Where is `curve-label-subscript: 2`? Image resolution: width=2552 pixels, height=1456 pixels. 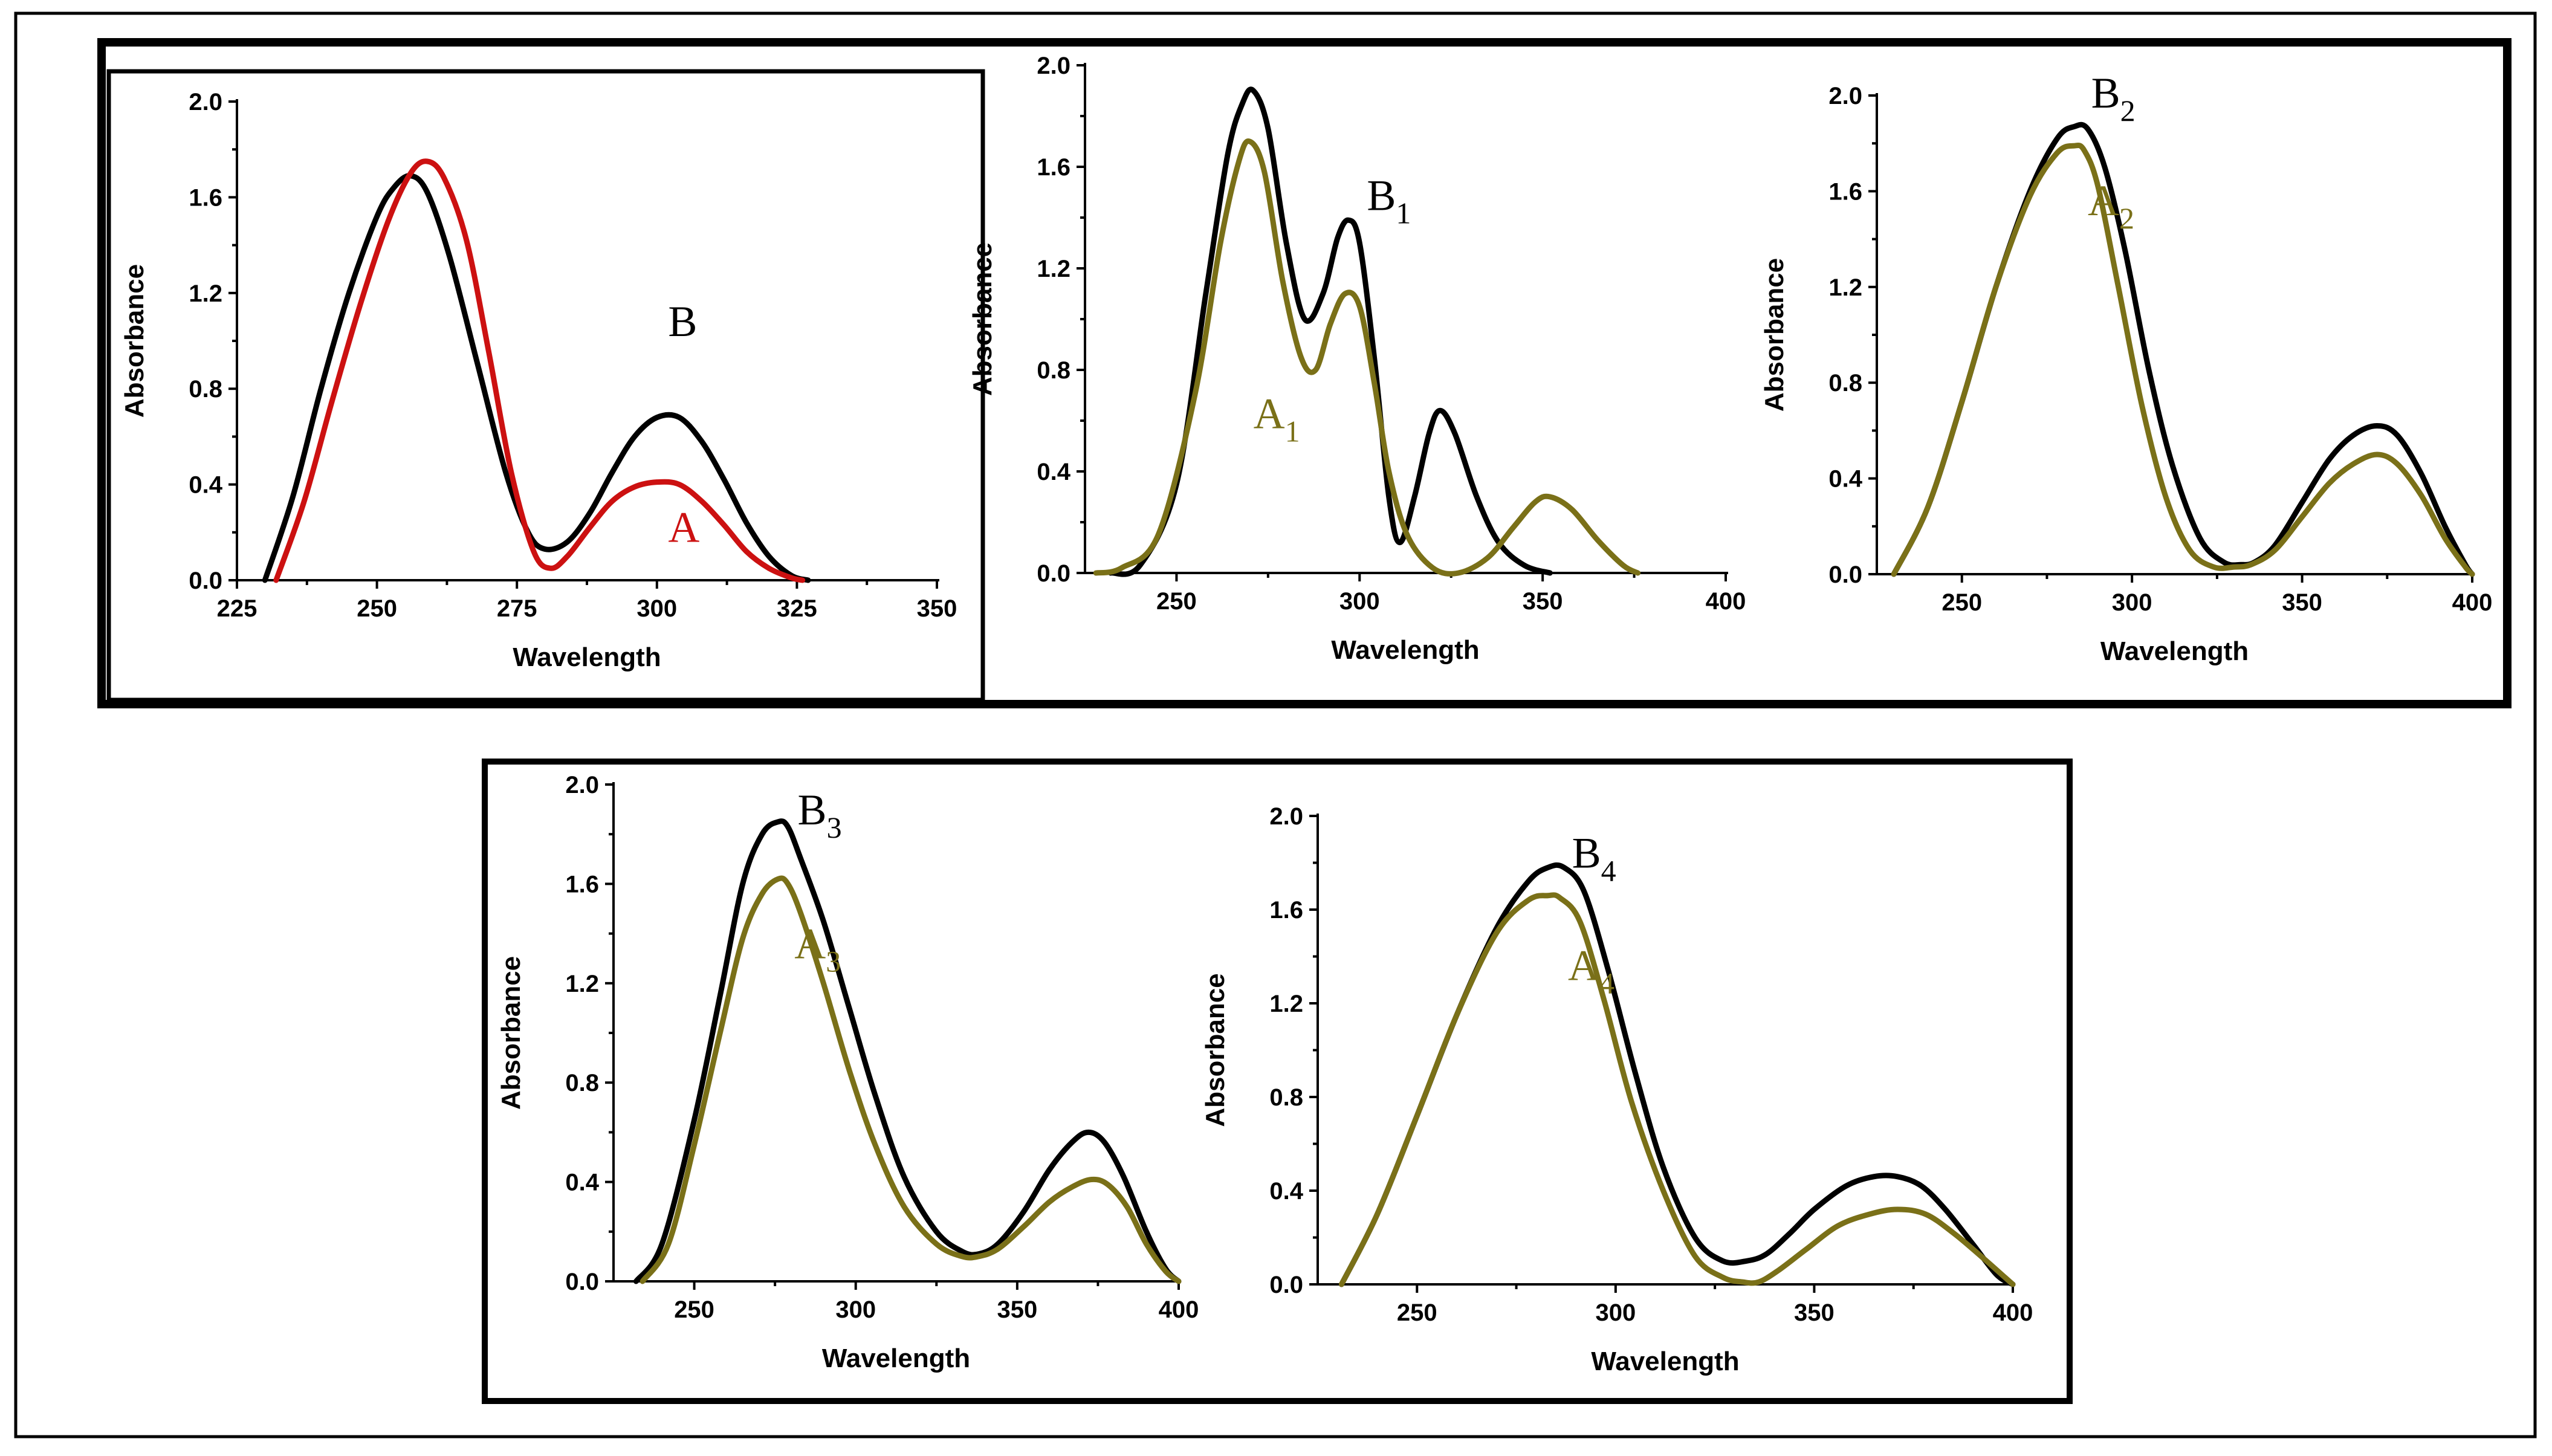 curve-label-subscript: 2 is located at coordinates (2128, 111).